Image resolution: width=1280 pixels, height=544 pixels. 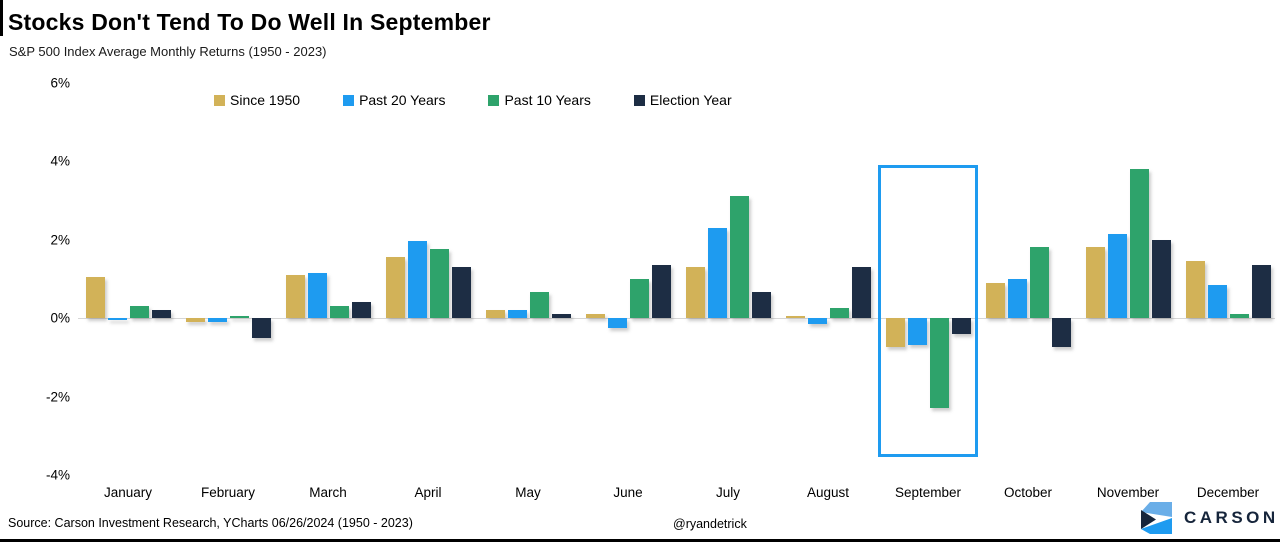 I want to click on y-axis-label: 6%, so click(x=60, y=82).